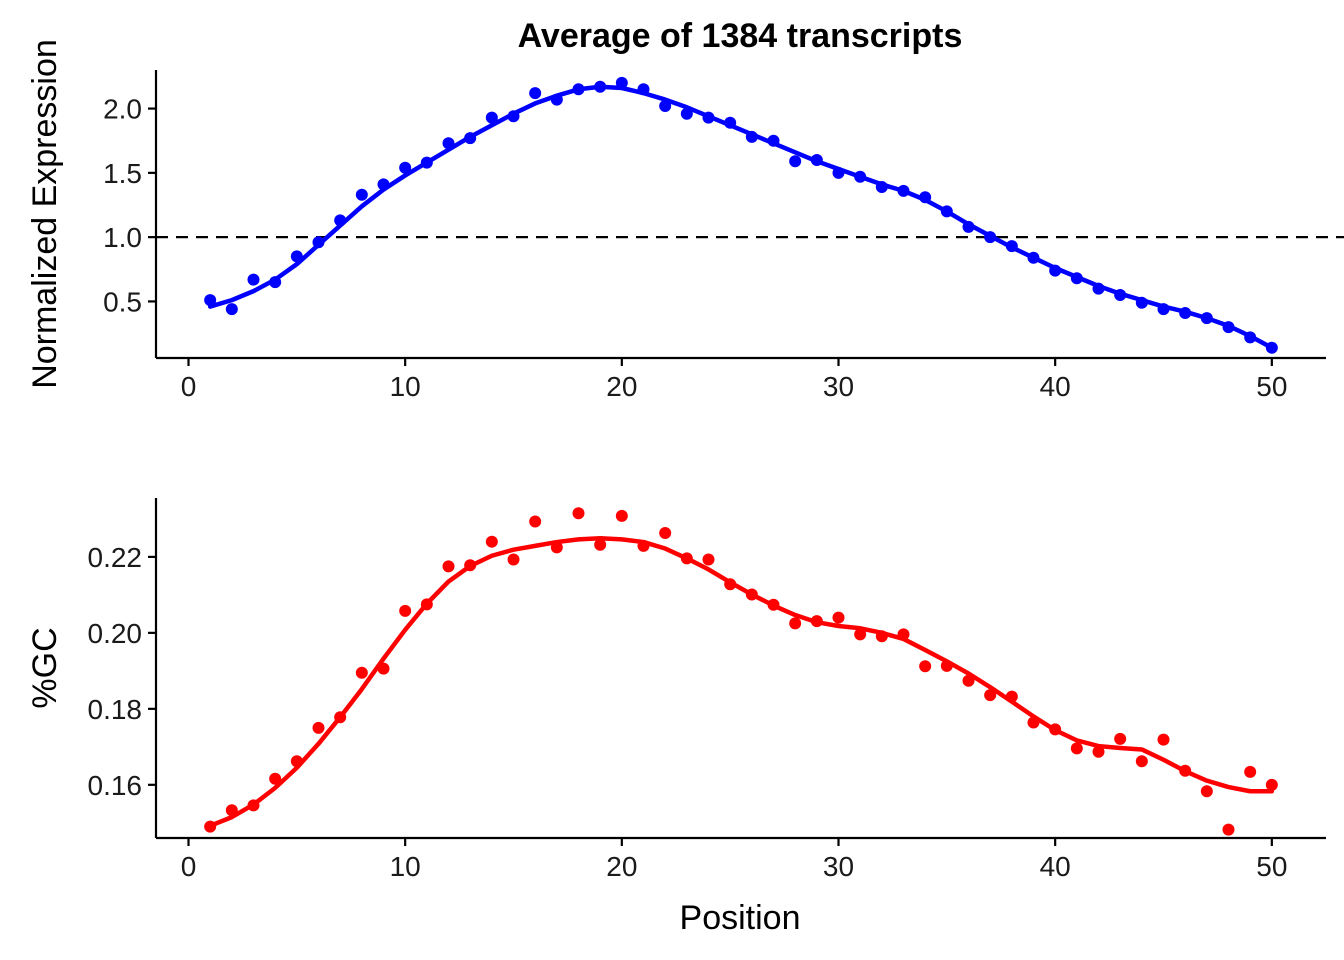 The height and width of the screenshot is (960, 1344). Describe the element at coordinates (1055, 386) in the screenshot. I see `x-tick-label: 40` at that location.